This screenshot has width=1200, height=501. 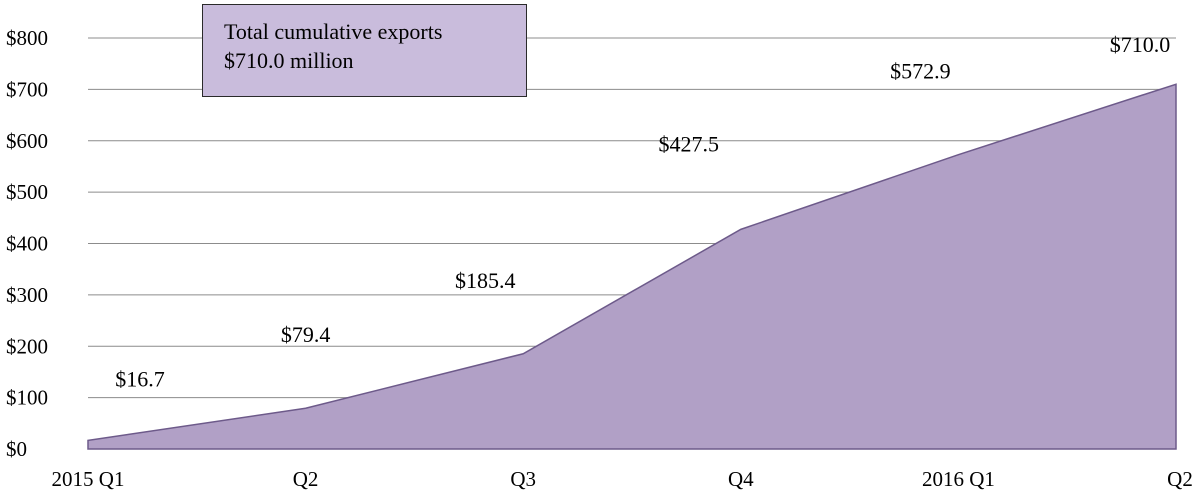 What do you see at coordinates (920, 71) in the screenshot?
I see `data-label: $572.9` at bounding box center [920, 71].